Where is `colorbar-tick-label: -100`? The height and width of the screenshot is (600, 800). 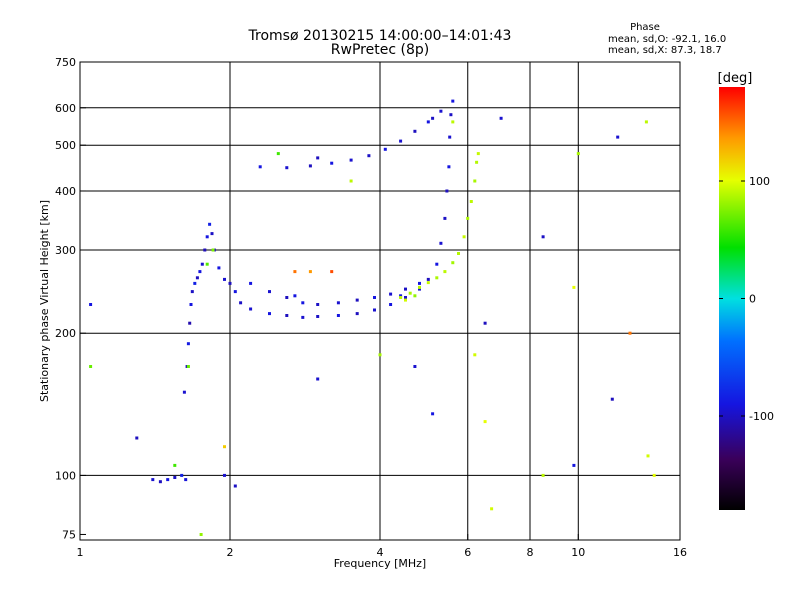
colorbar-tick-label: -100 is located at coordinates (761, 416).